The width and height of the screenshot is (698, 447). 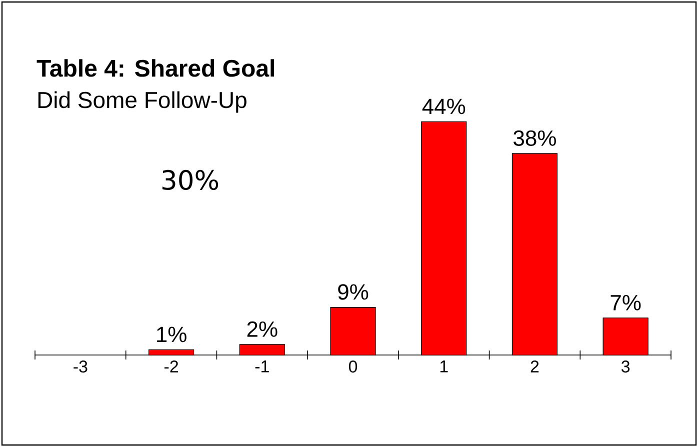 I want to click on data-label: 9%, so click(x=353, y=292).